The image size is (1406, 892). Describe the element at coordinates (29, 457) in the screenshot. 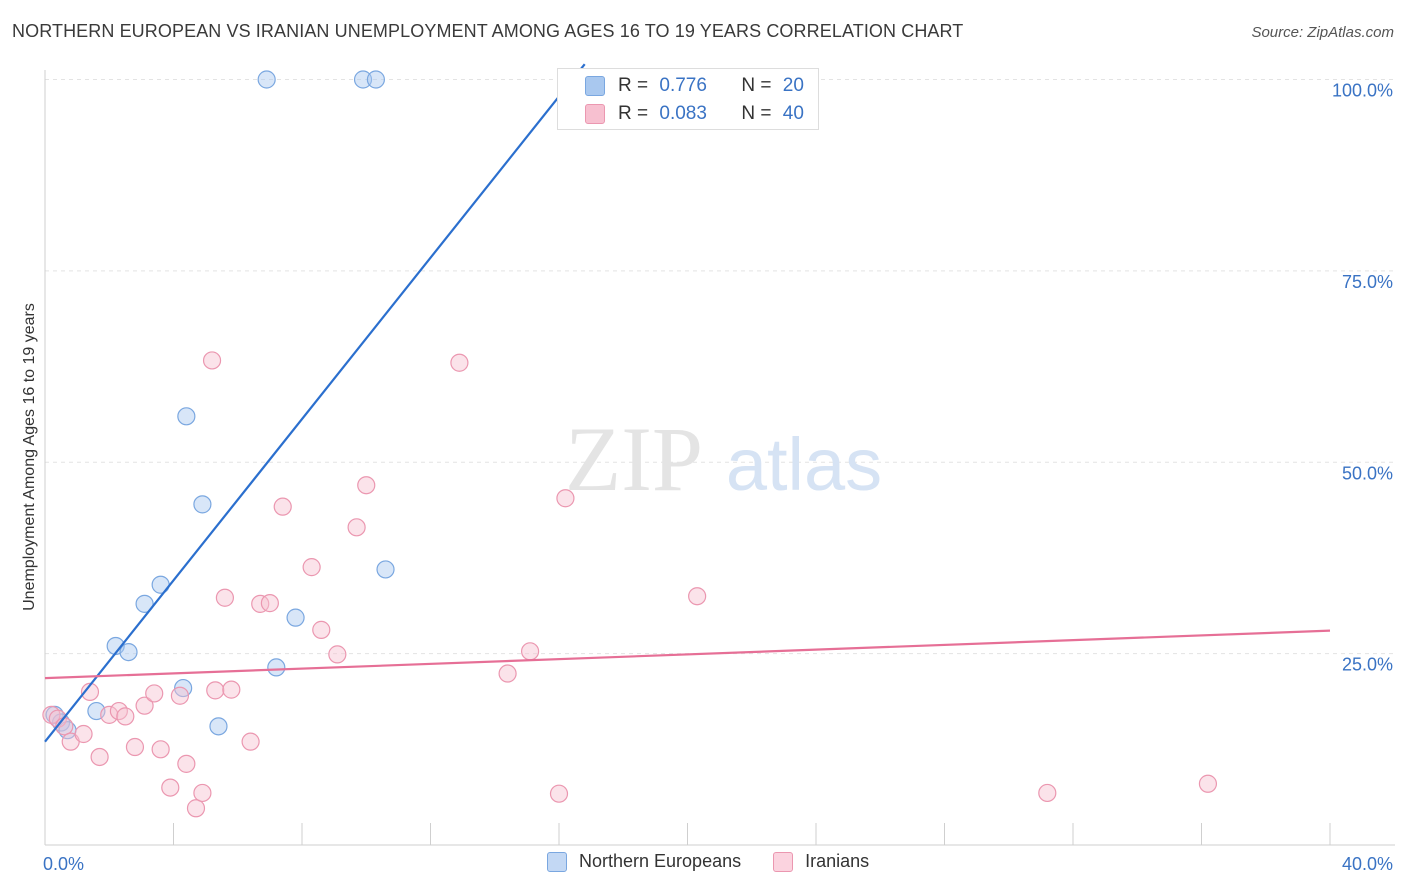

I see `y-axis-title: Unemployment Among Ages 16 to 19 years` at that location.